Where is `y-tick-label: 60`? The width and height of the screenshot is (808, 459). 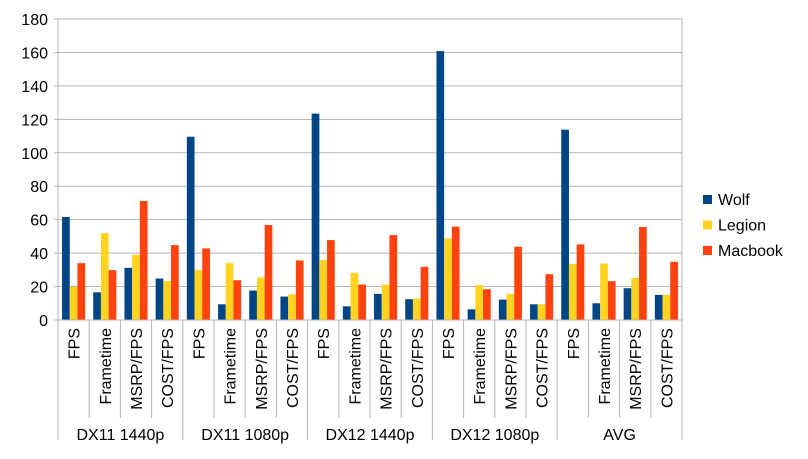
y-tick-label: 60 is located at coordinates (39, 221).